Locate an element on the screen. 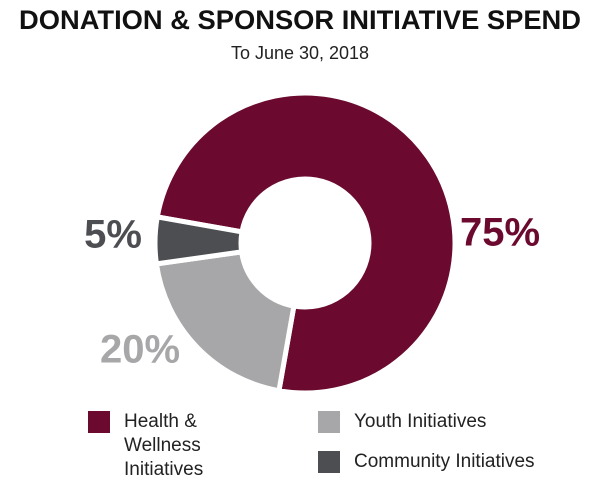  legend-item: Health & Wellness Initiatives is located at coordinates (183, 445).